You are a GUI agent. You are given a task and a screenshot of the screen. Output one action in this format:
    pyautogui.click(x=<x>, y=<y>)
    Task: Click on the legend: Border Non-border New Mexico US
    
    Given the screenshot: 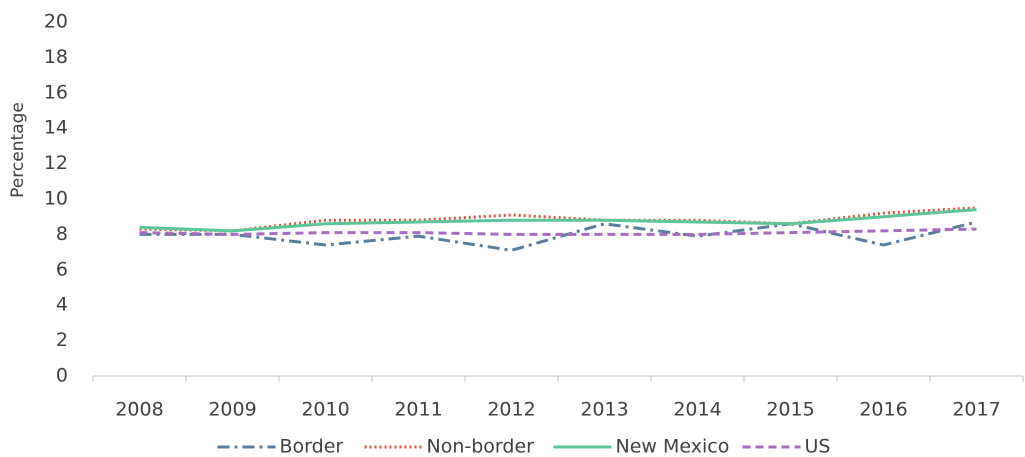 What is the action you would take?
    pyautogui.click(x=524, y=446)
    